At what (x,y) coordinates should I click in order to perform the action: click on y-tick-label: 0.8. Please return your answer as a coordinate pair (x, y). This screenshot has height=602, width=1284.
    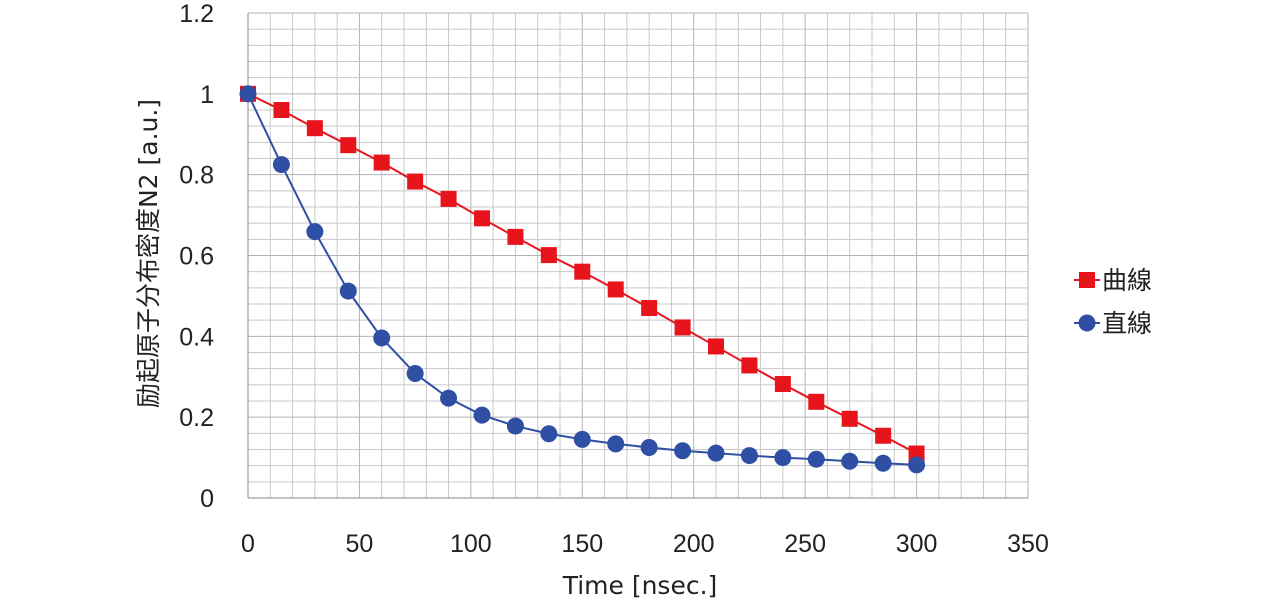
    Looking at the image, I should click on (196, 176).